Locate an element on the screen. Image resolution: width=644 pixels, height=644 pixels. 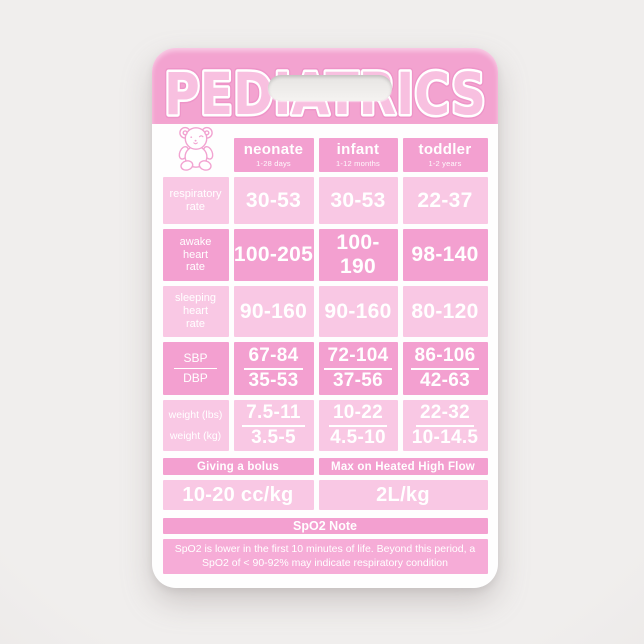
teddy-bear-icon is located at coordinates (195, 148).